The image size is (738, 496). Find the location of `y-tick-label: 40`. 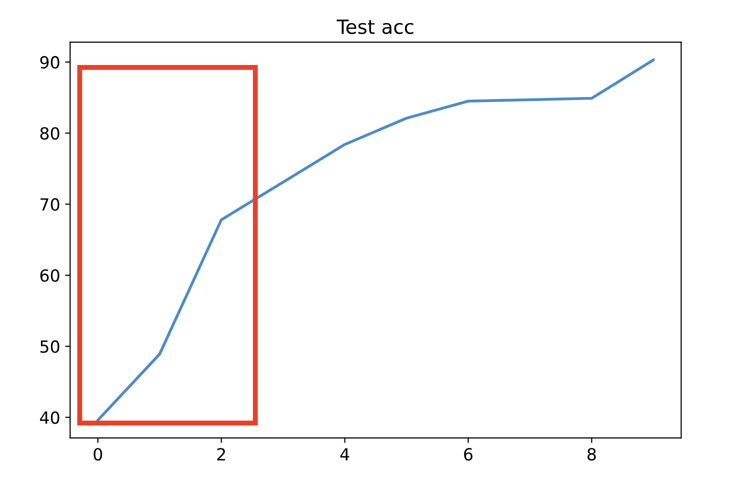

y-tick-label: 40 is located at coordinates (50, 417).